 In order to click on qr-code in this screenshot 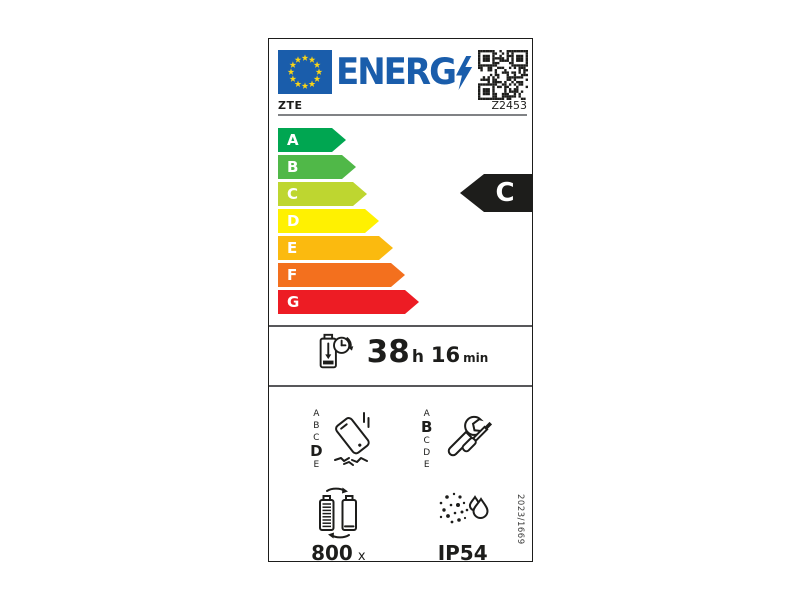, I will do `click(503, 75)`.